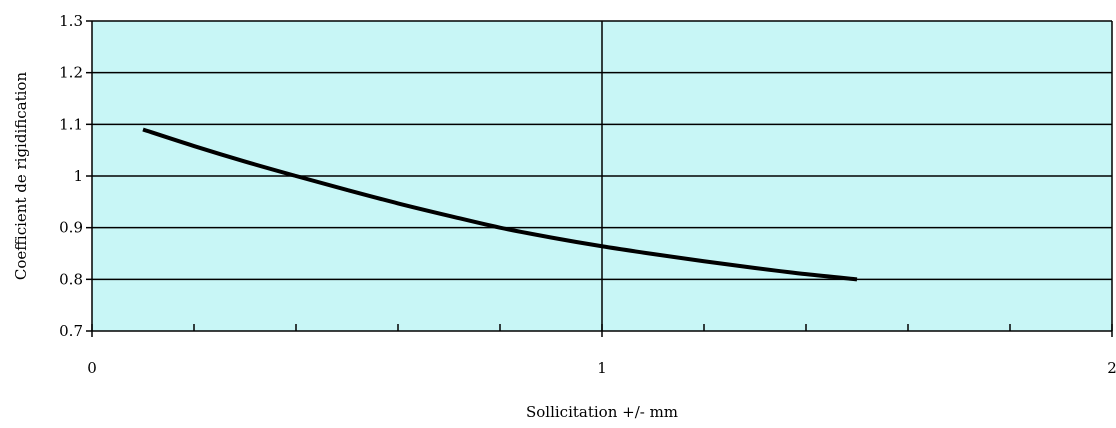 The image size is (1116, 428). I want to click on y-tick-label: 1.3, so click(71, 21).